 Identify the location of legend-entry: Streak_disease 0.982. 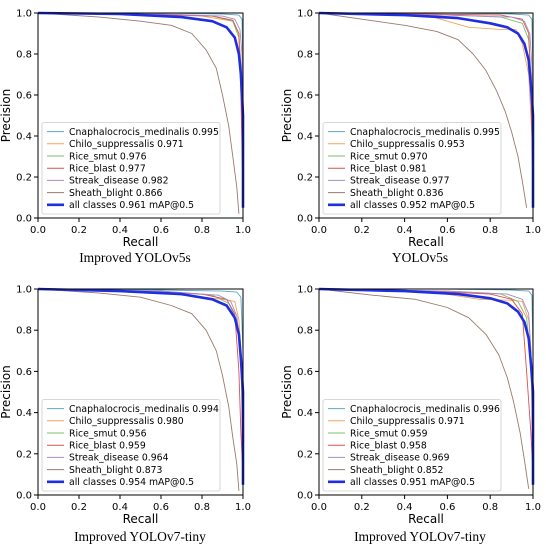
(119, 181).